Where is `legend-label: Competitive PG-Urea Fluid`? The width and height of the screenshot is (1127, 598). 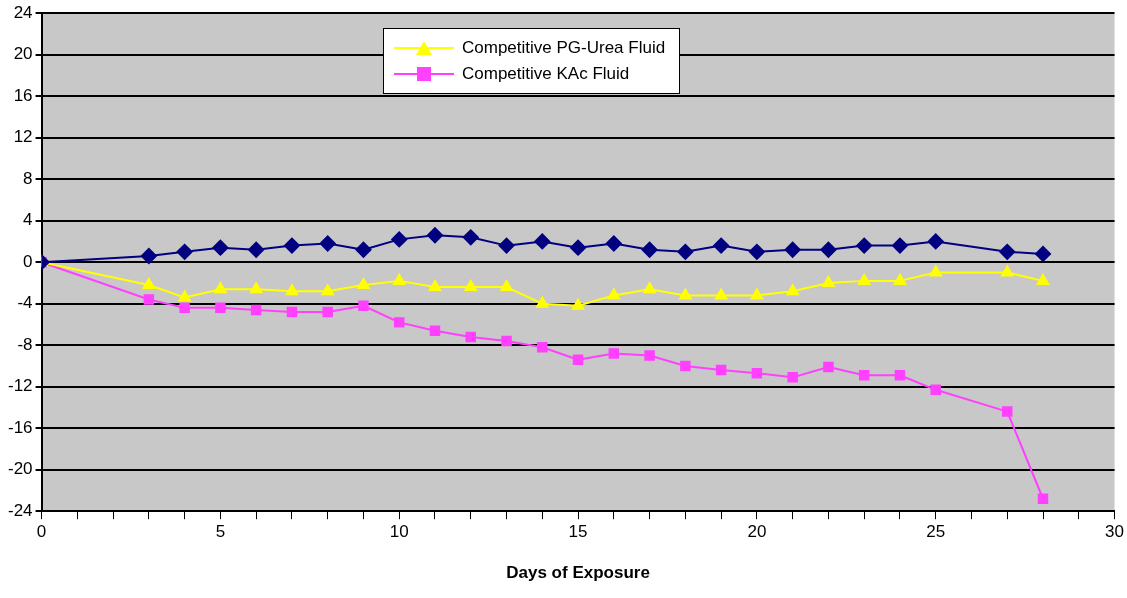 legend-label: Competitive PG-Urea Fluid is located at coordinates (564, 48).